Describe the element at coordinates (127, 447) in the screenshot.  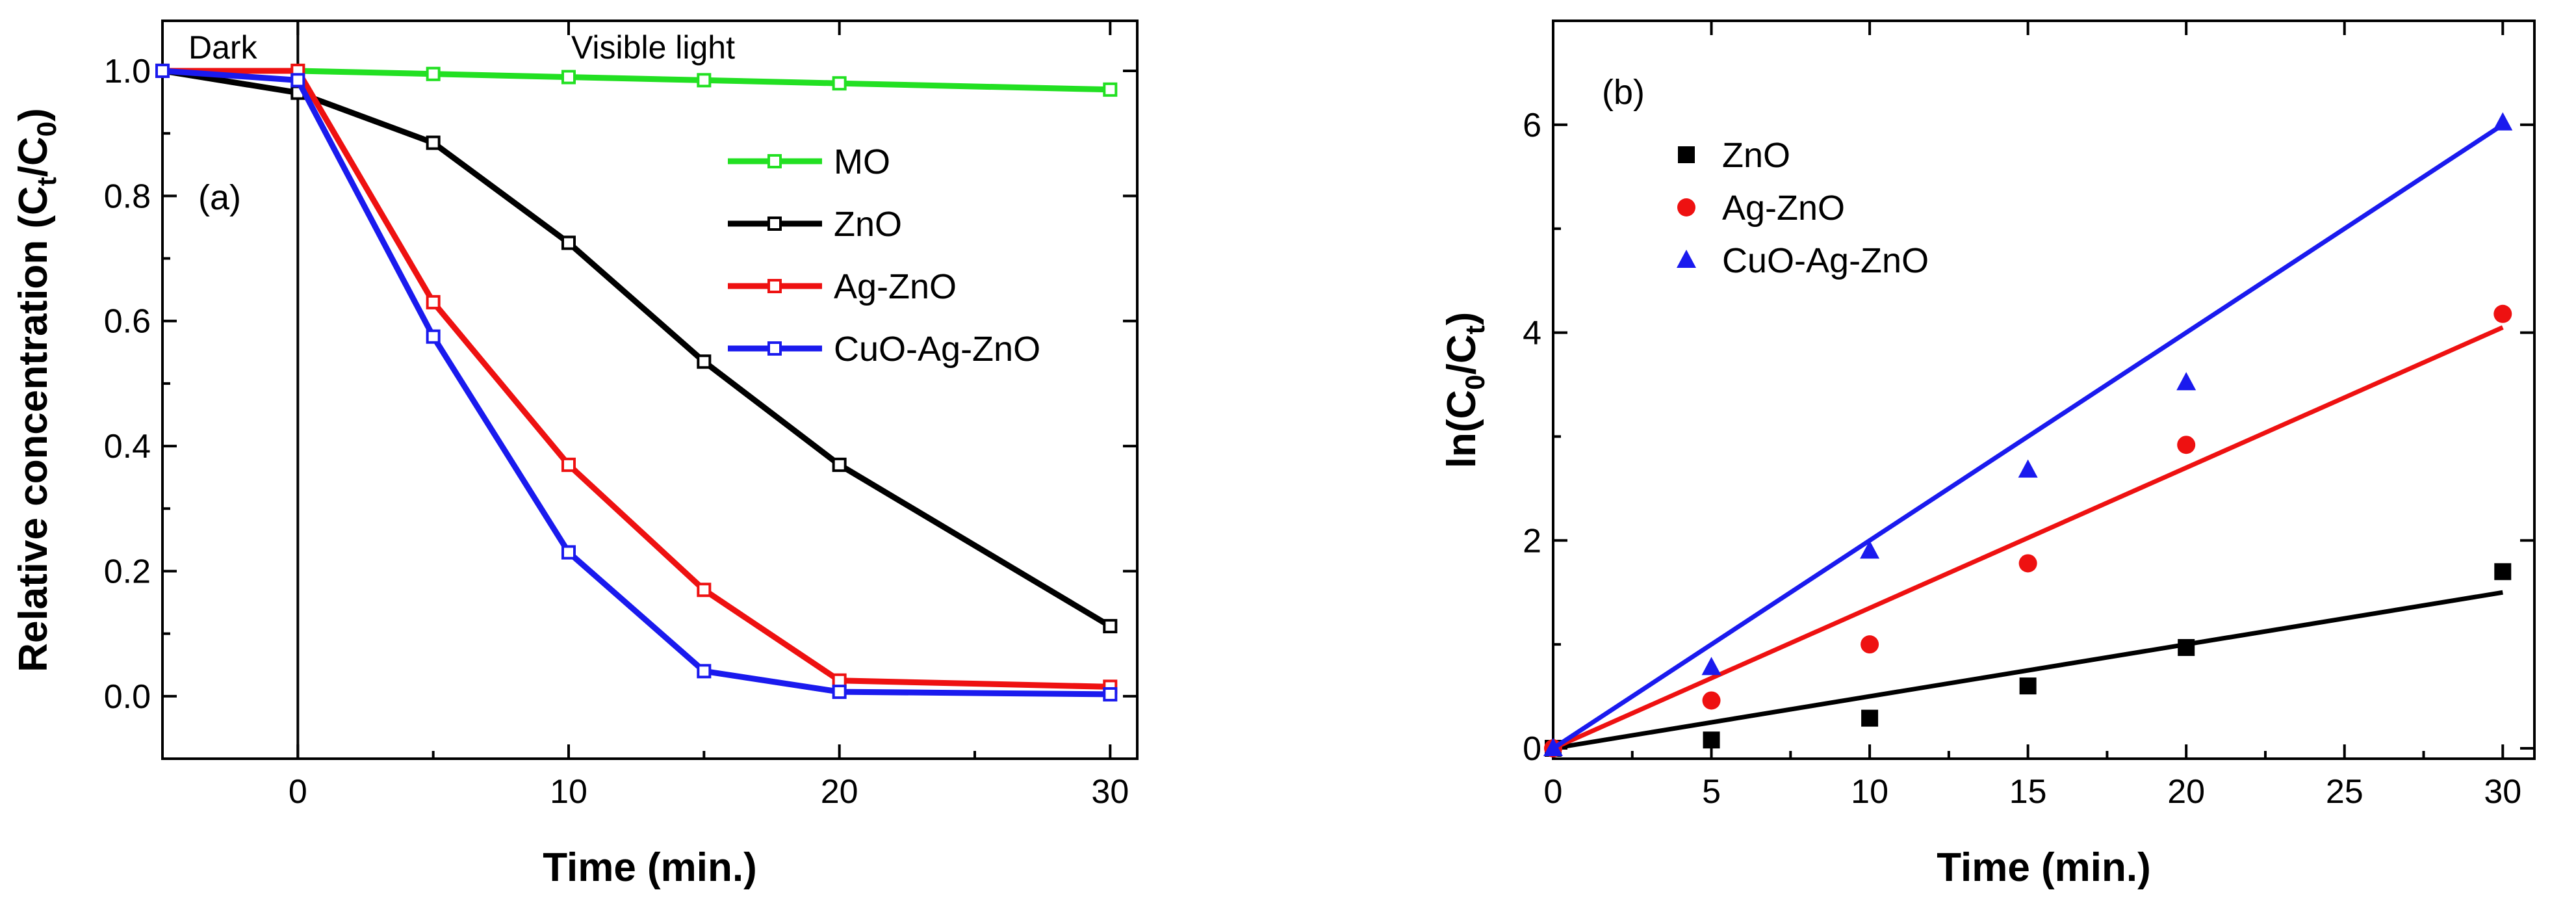
I see `y-tick-label: 0.4` at that location.